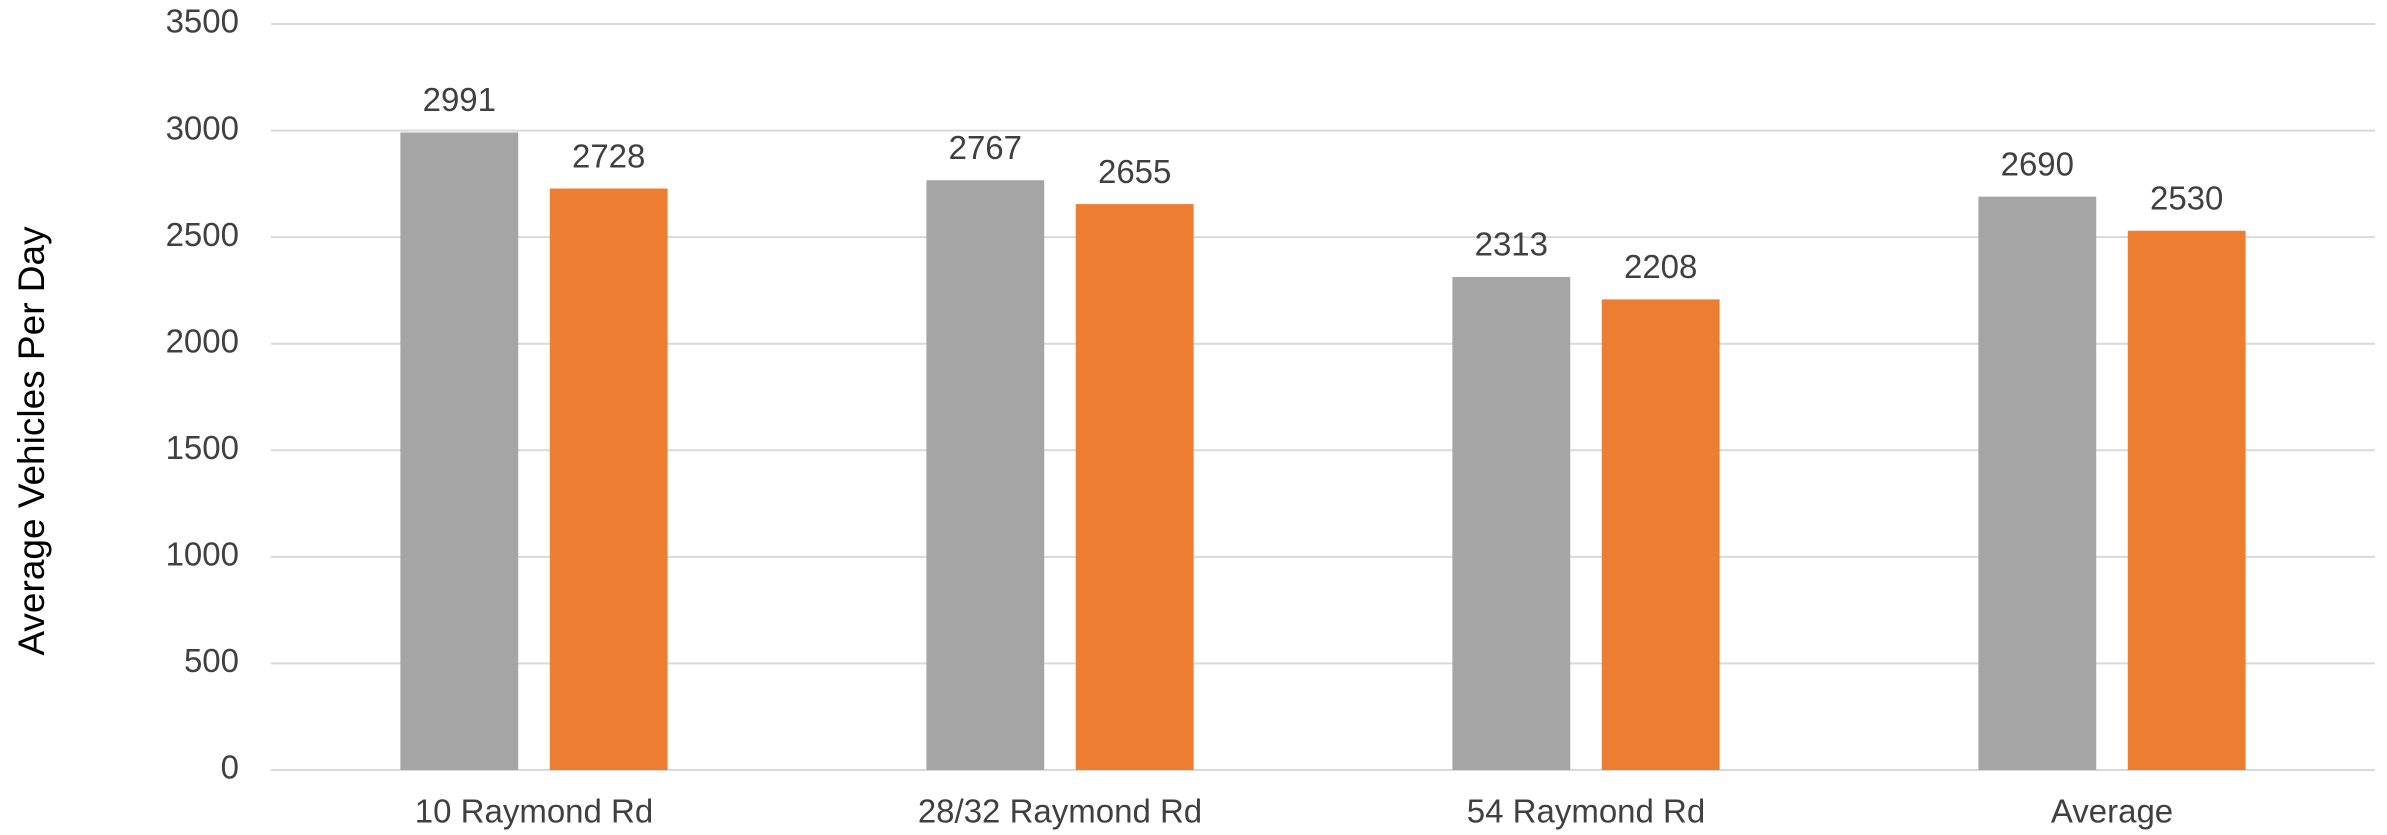  I want to click on y-tick-label: 1500, so click(202, 447).